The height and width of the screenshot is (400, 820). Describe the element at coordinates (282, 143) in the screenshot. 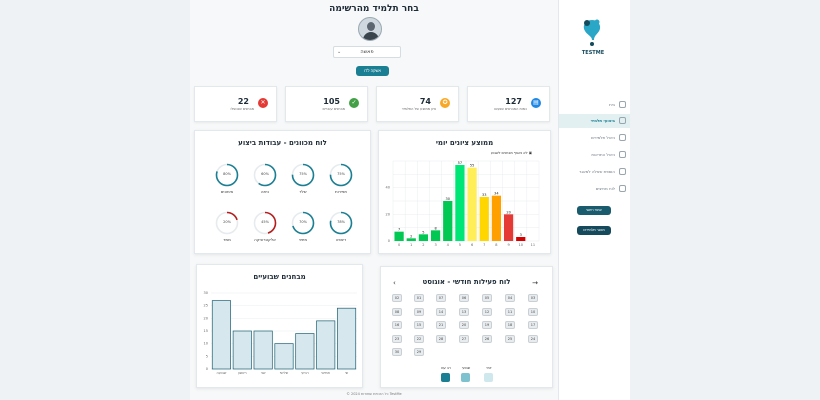

I see `gauges-card-title: לוח מכוונים - עבודות ביצוע` at that location.